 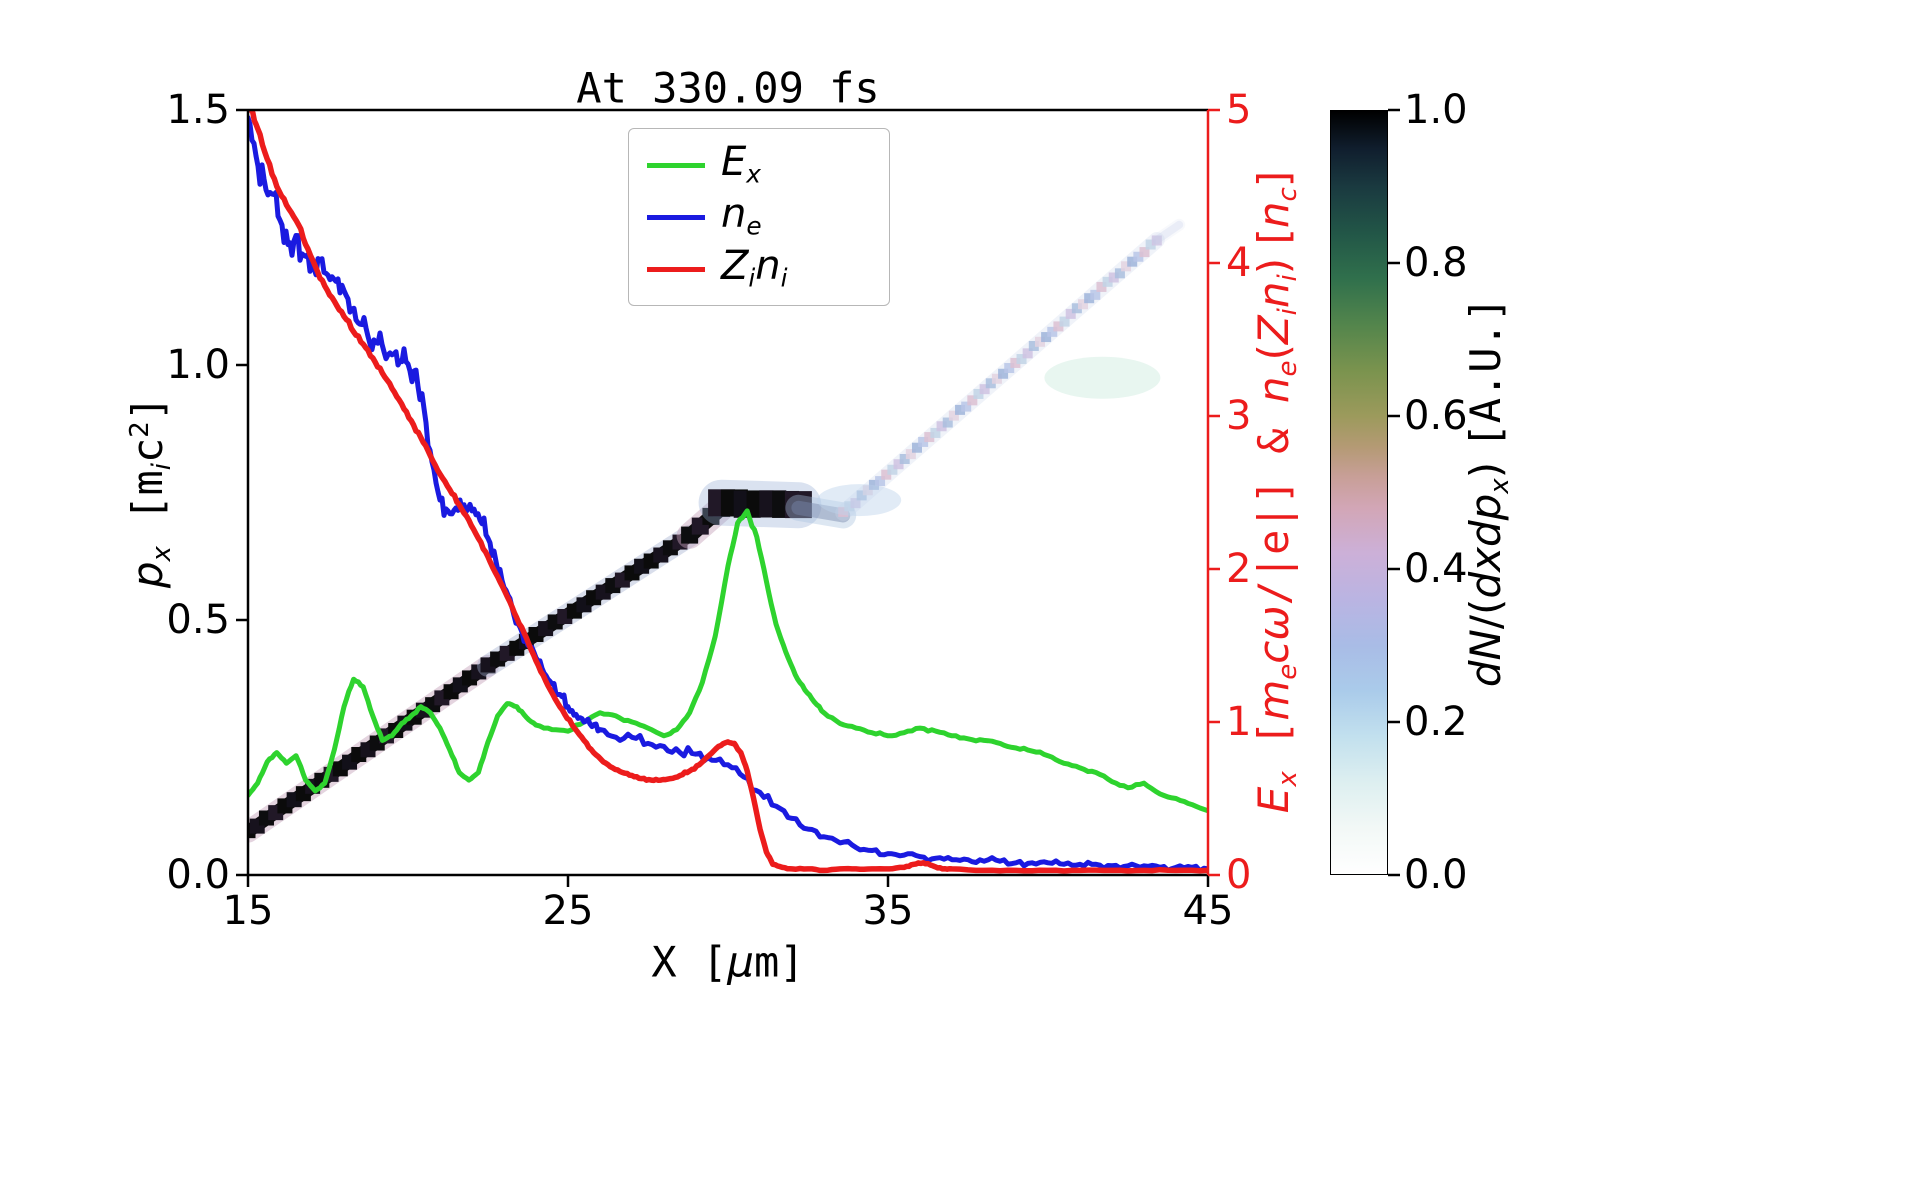 I want to click on colorbar-tick-label: 1.0, so click(x=1436, y=110).